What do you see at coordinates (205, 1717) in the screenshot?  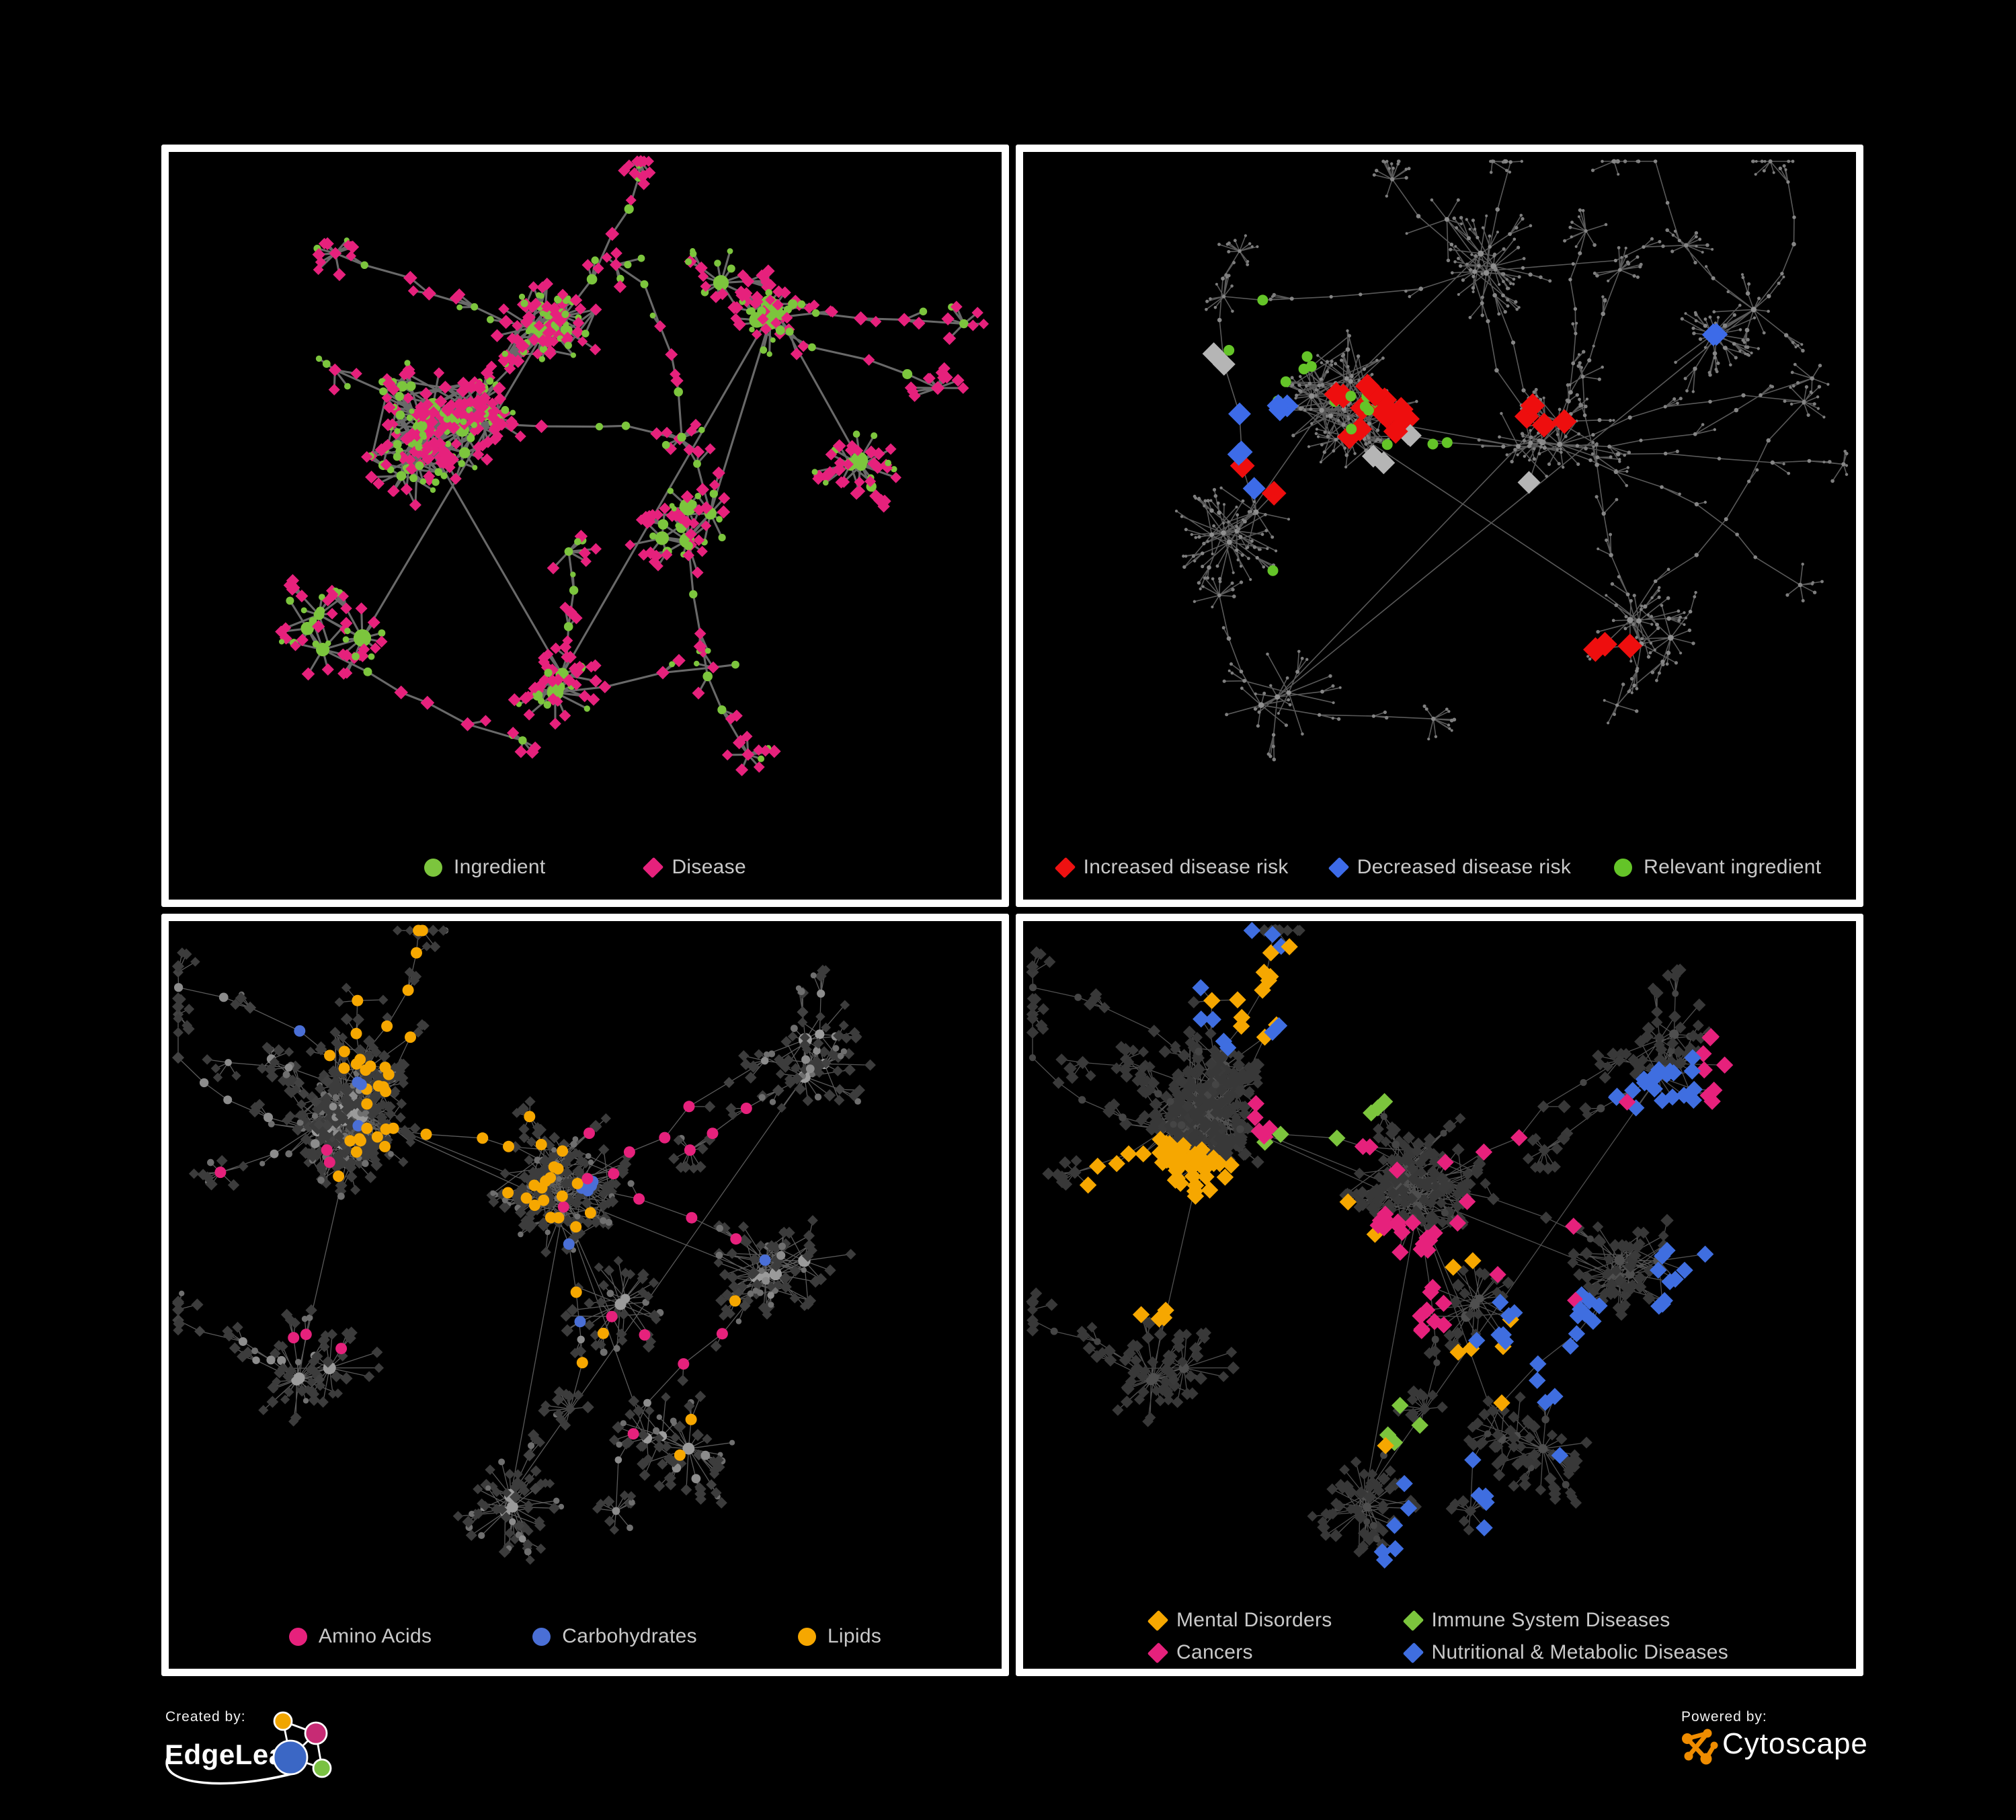 I see `created-by-label: Created by:` at bounding box center [205, 1717].